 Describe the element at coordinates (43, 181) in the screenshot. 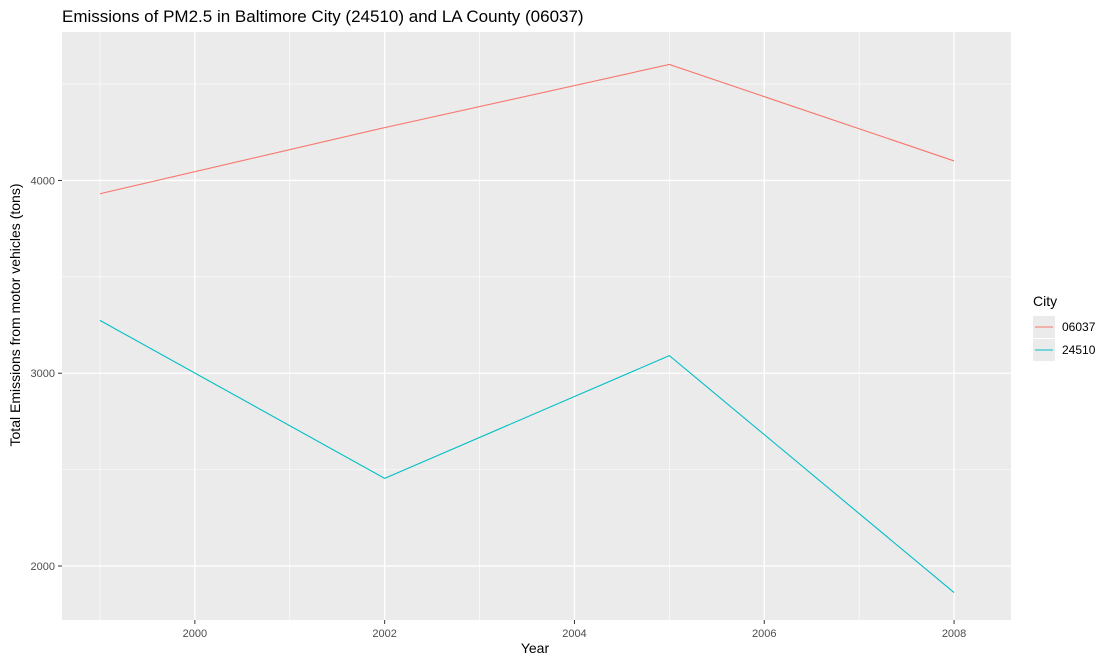

I see `y-tick-label: 4000` at that location.